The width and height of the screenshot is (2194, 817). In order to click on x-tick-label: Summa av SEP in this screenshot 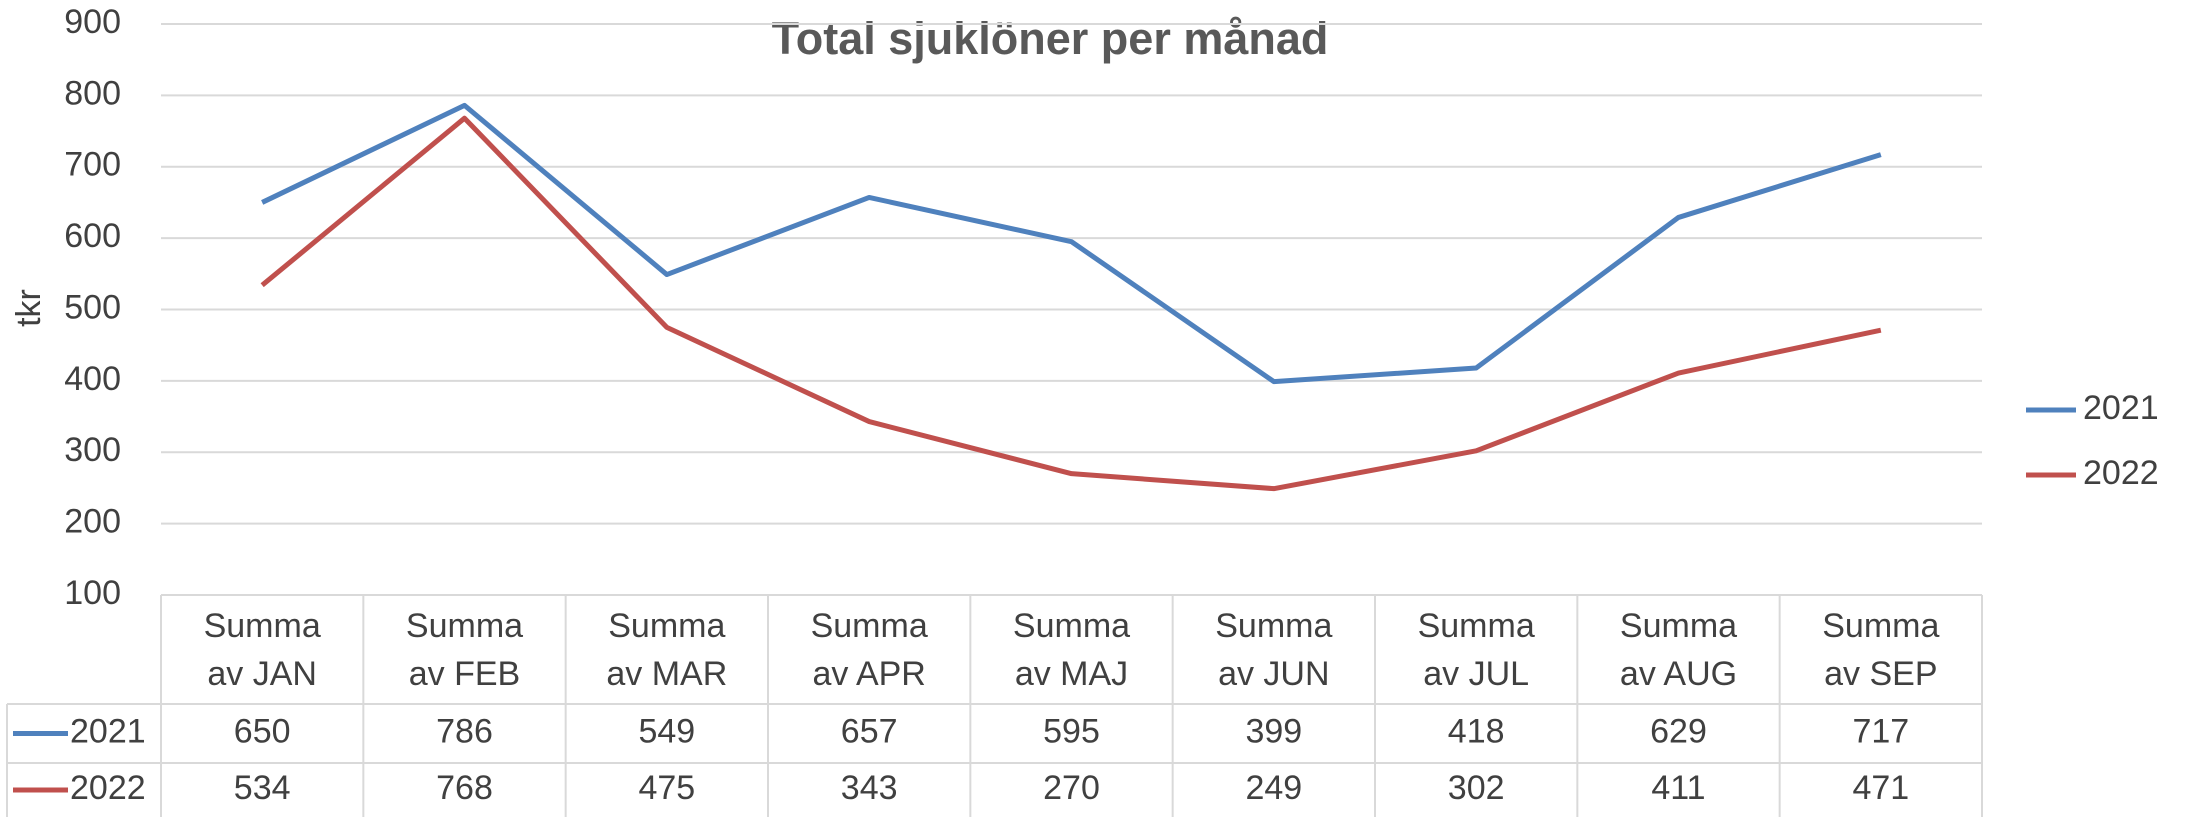, I will do `click(1881, 650)`.